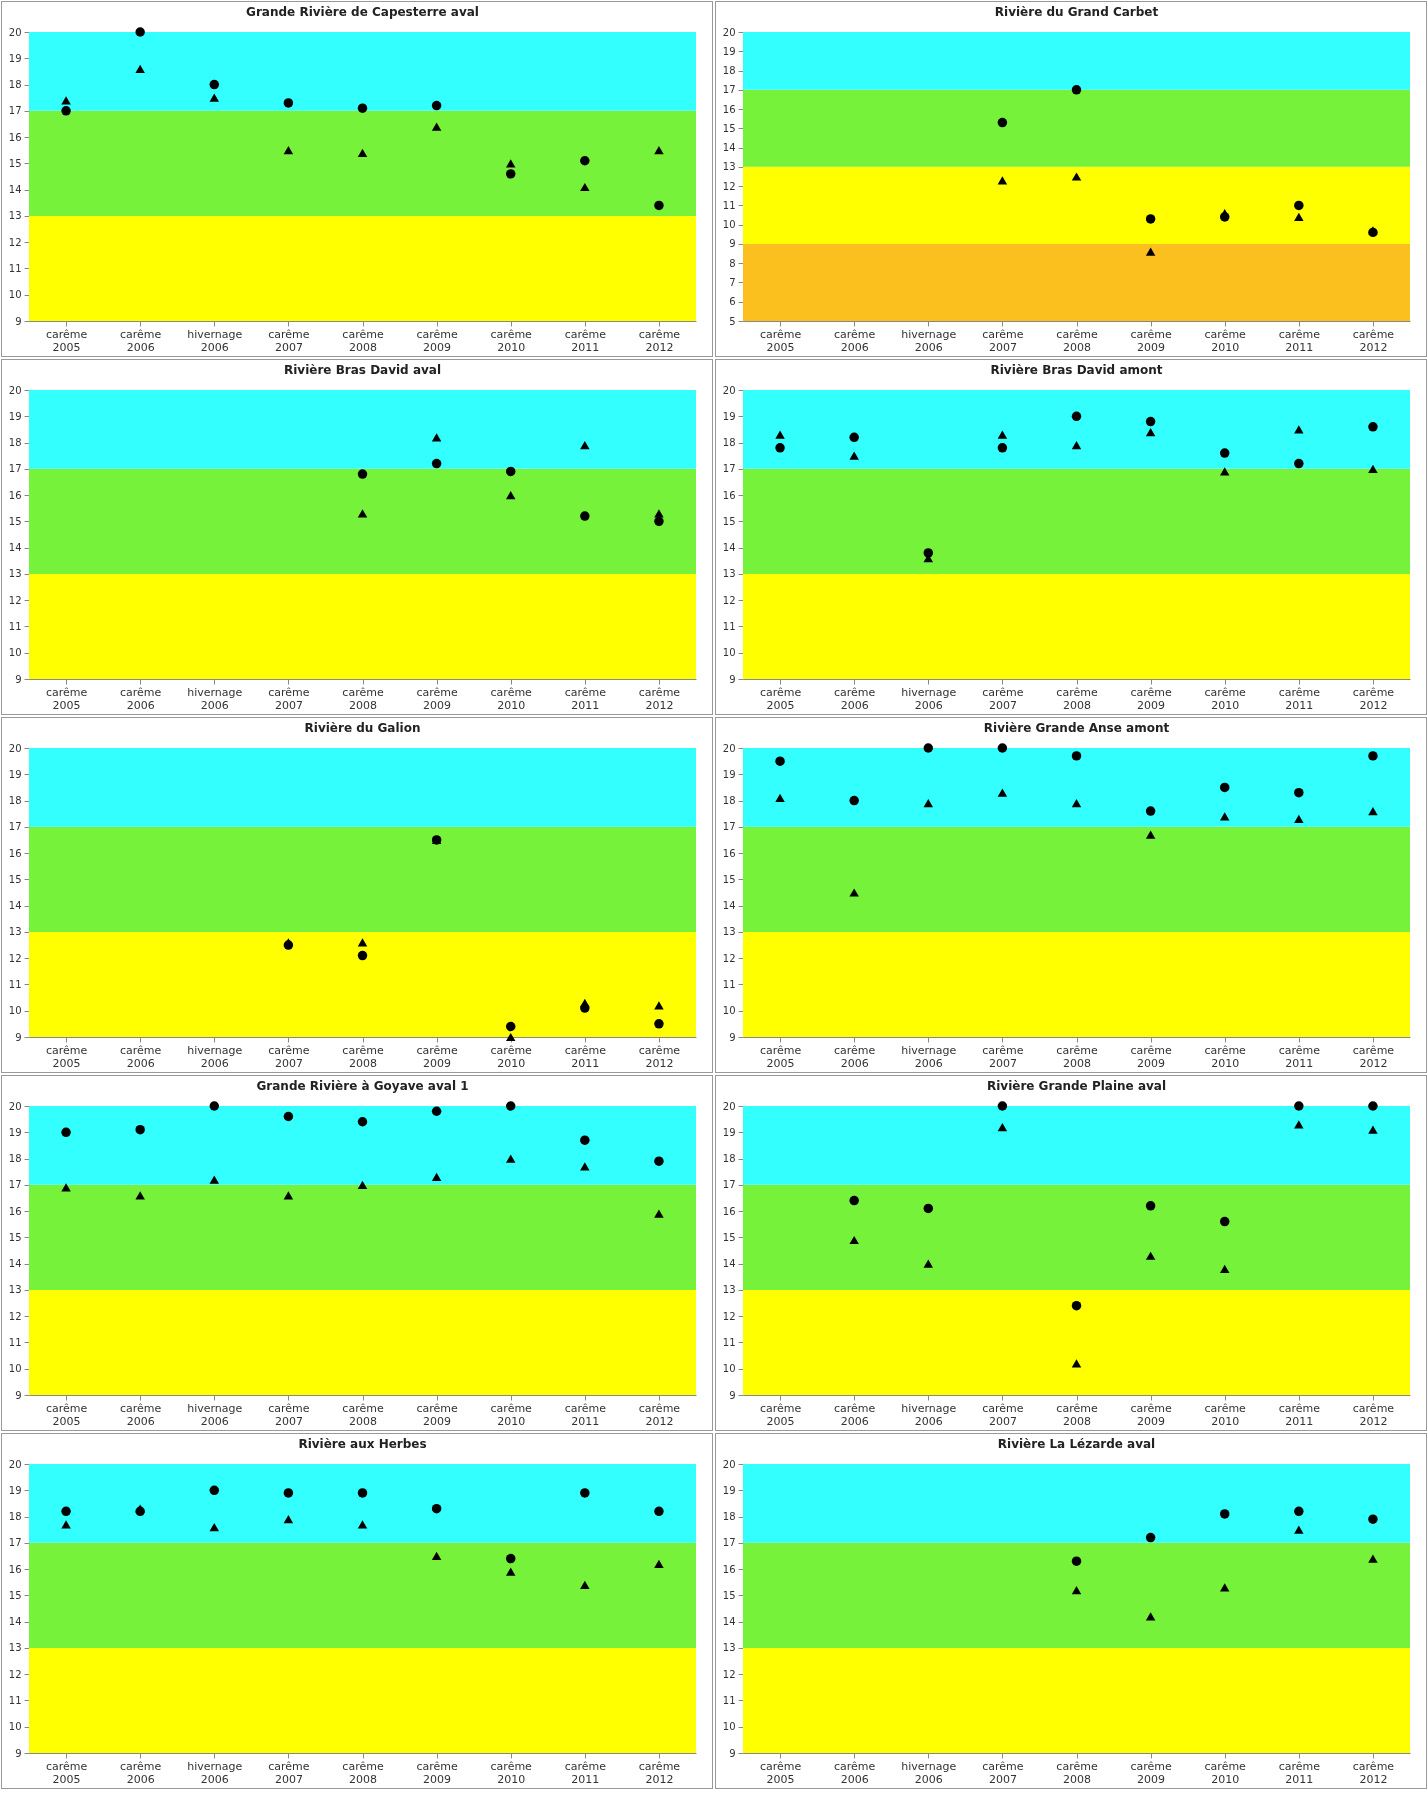 The width and height of the screenshot is (1428, 1804). Describe the element at coordinates (729, 853) in the screenshot. I see `y-tick-label: 16` at that location.